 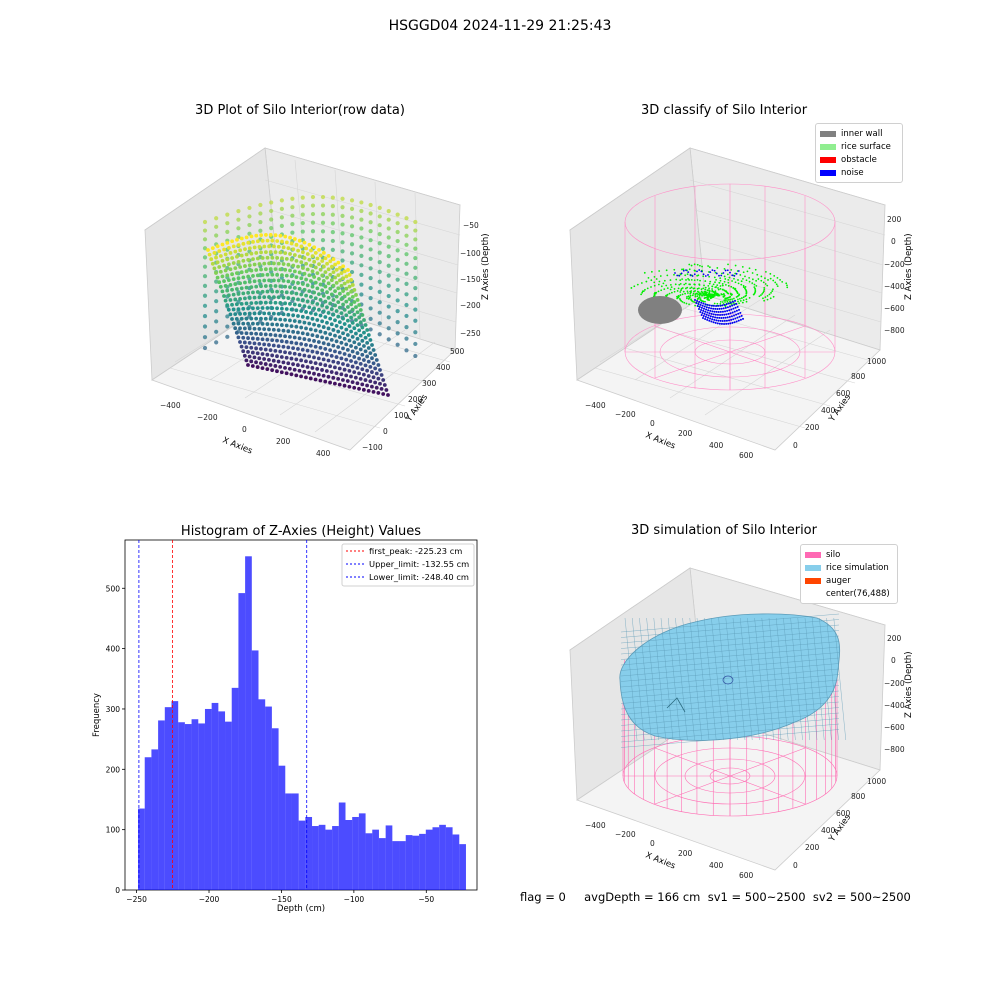 I want to click on legend-label: obstacle, so click(x=859, y=159).